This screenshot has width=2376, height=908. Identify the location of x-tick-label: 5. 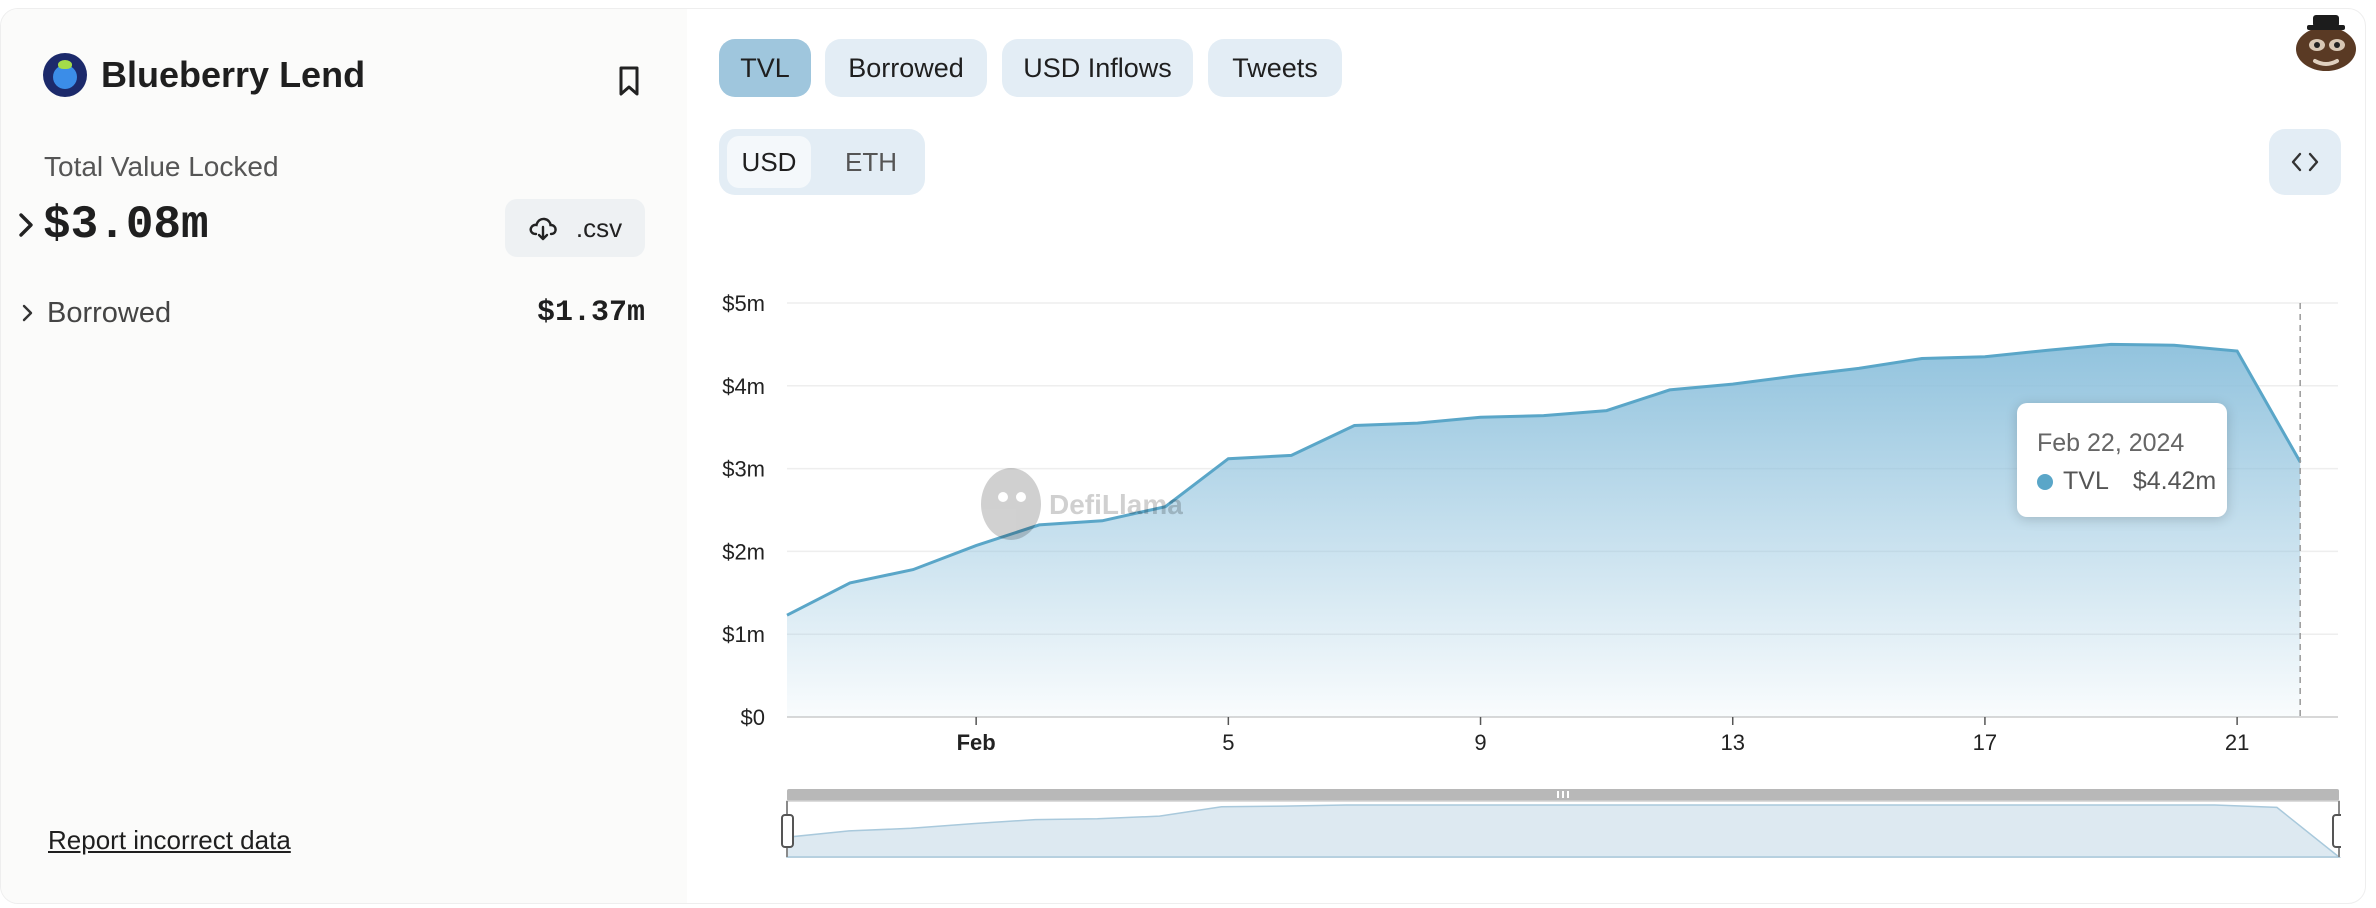
(1228, 742).